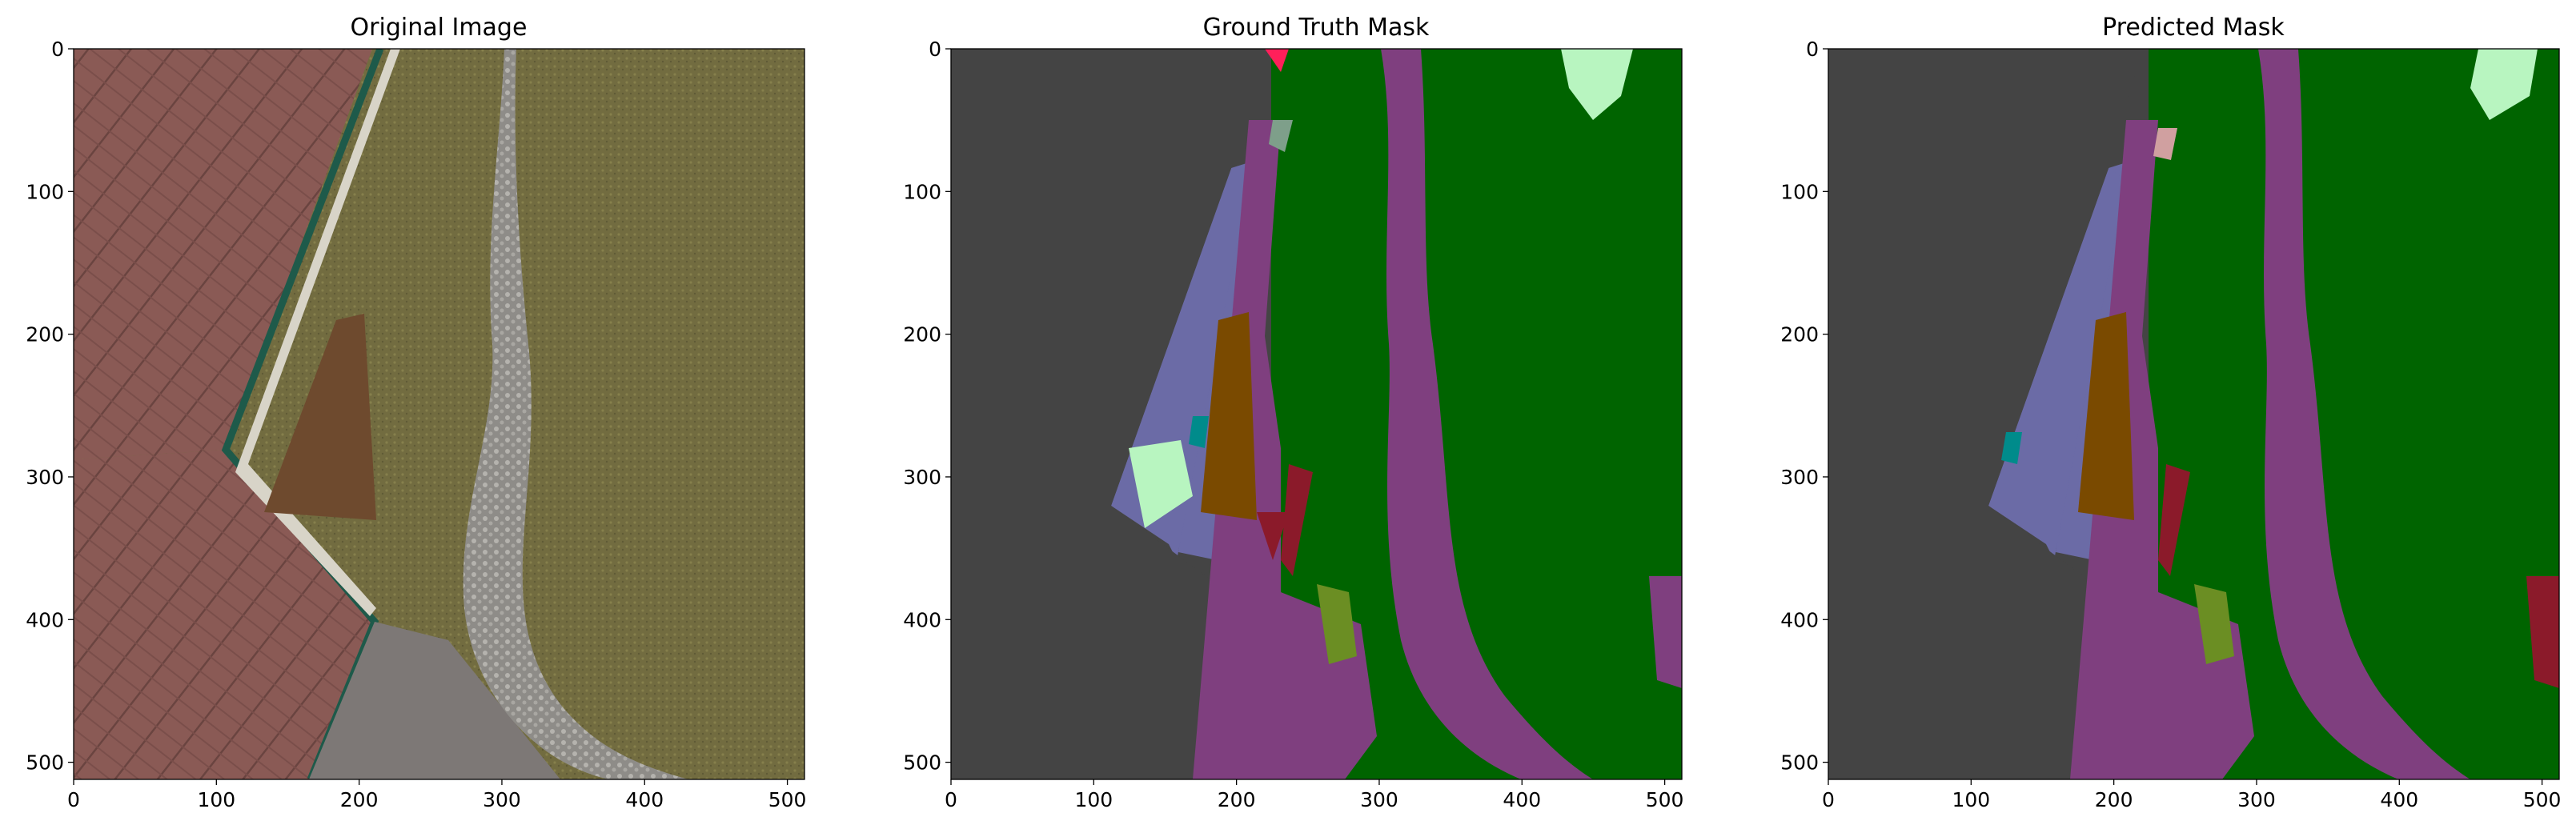 The height and width of the screenshot is (833, 2576). I want to click on panel-original-title: Original Image, so click(440, 28).